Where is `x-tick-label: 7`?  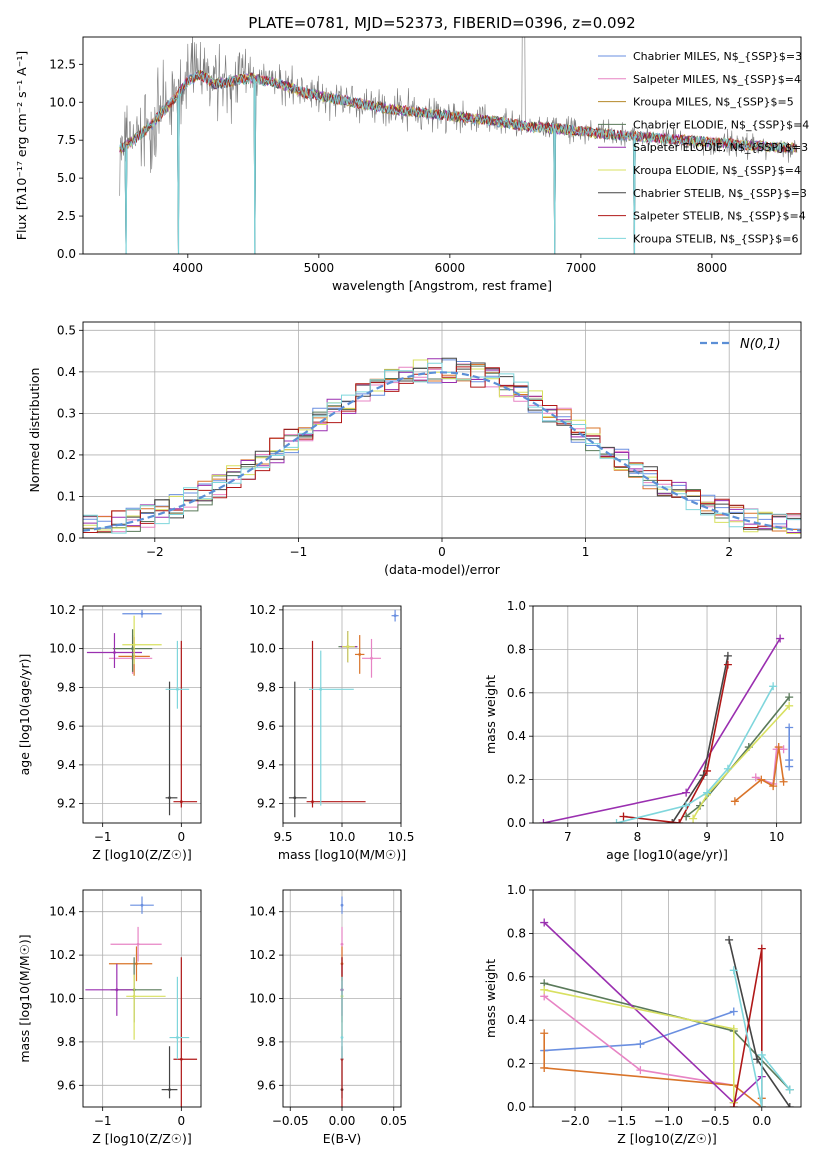 x-tick-label: 7 is located at coordinates (568, 837).